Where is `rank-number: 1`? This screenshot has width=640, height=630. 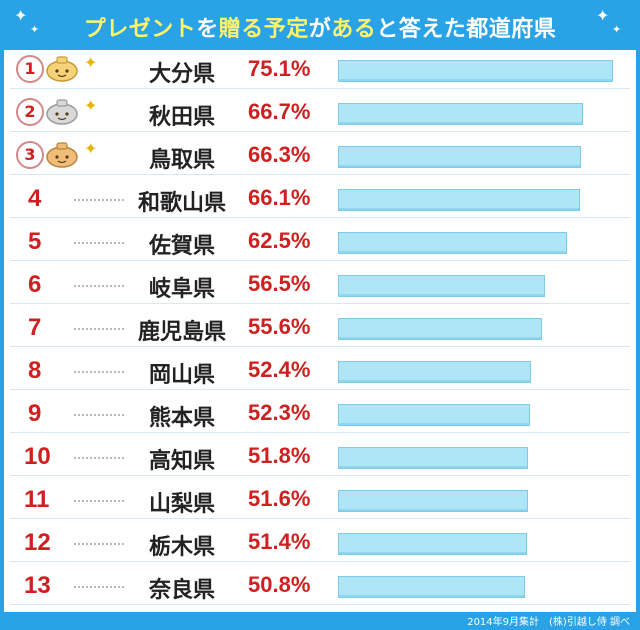
rank-number: 1 is located at coordinates (30, 69).